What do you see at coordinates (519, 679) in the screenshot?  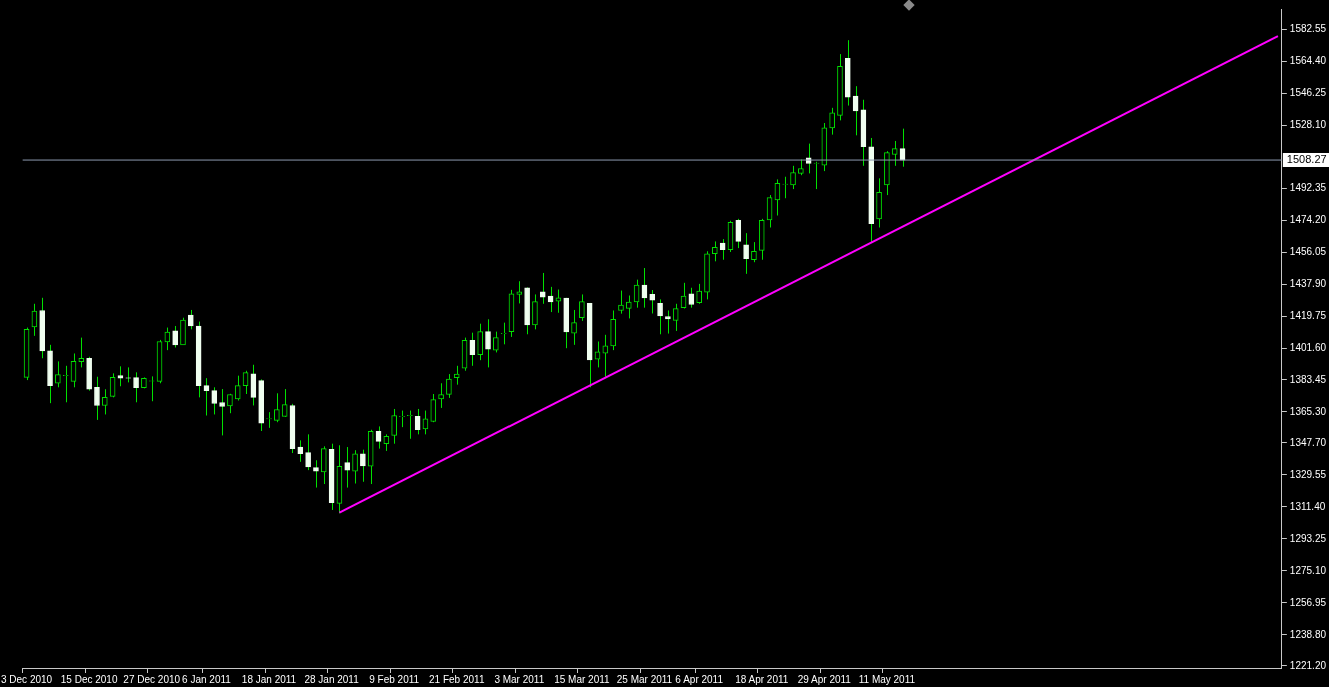 I see `x-tick-label: 3 Mar 2011` at bounding box center [519, 679].